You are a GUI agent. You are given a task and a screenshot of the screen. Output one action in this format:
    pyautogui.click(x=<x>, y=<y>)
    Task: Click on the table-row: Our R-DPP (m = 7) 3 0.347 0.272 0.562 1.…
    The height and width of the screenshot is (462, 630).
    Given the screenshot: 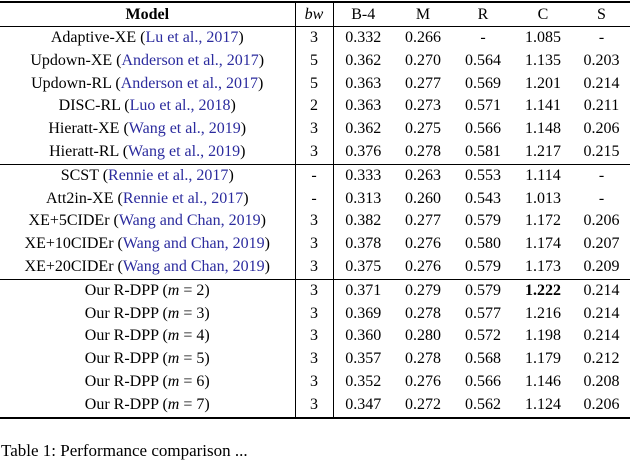 What is the action you would take?
    pyautogui.click(x=315, y=405)
    